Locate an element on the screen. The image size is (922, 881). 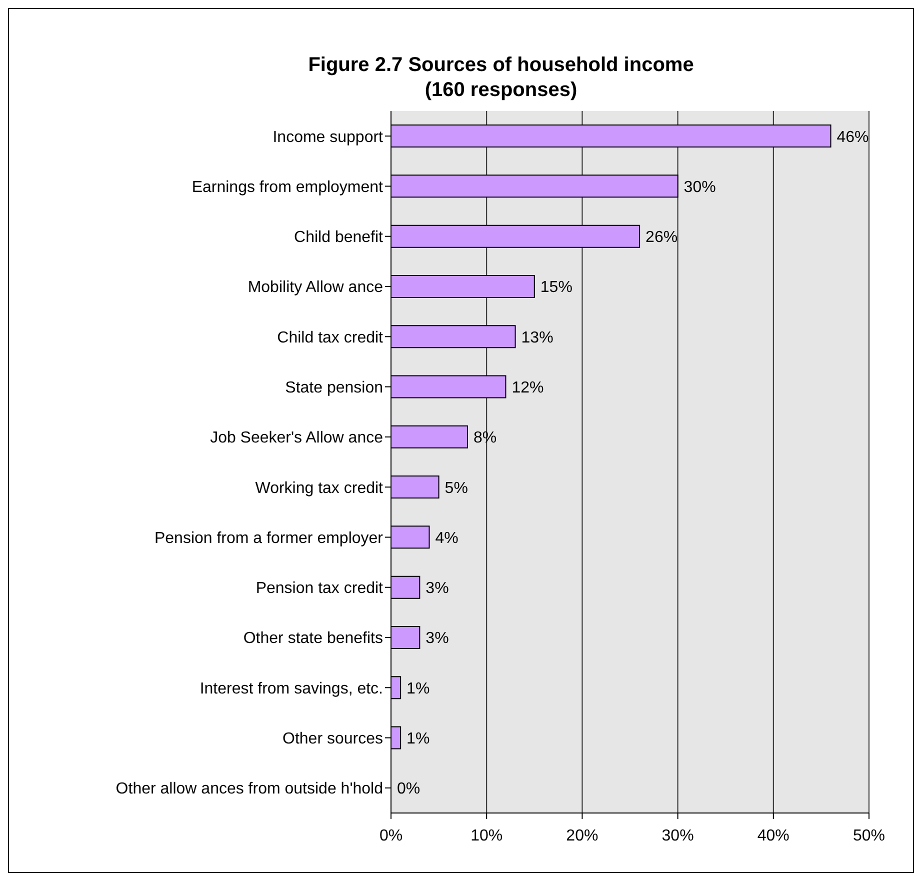
x-tick-label: 20% is located at coordinates (582, 835).